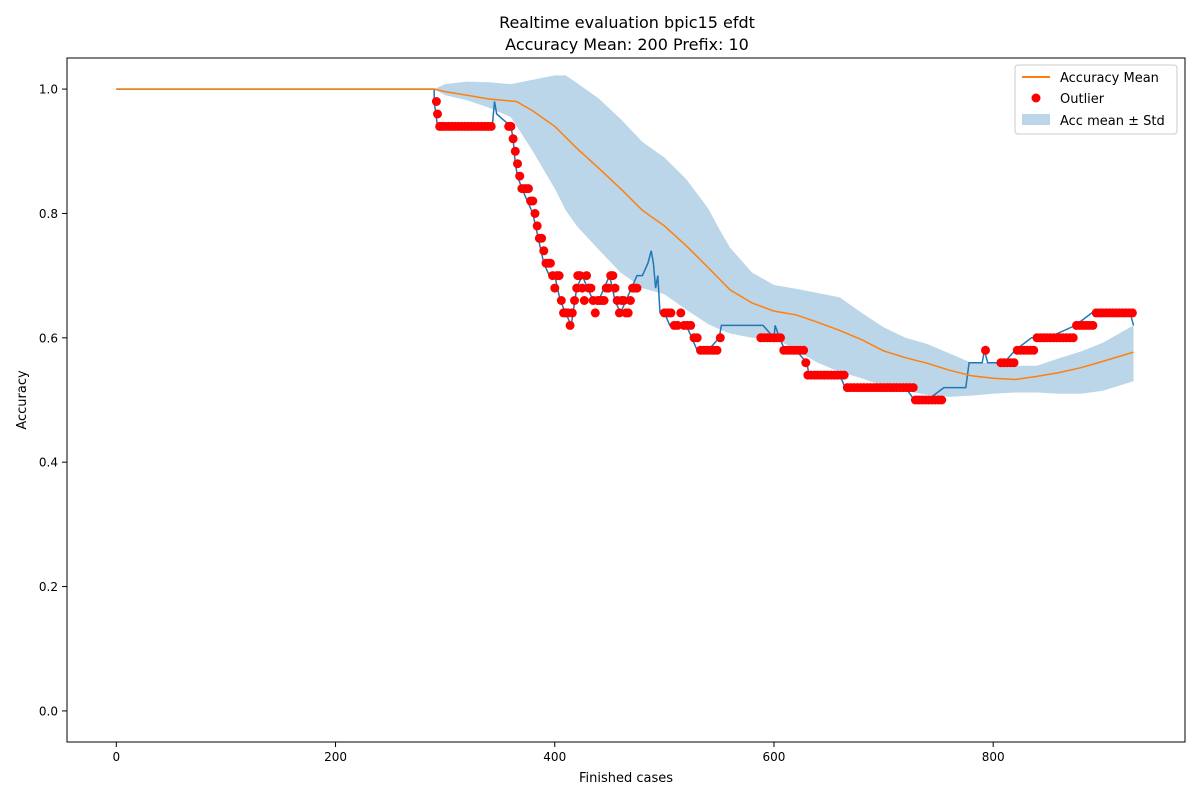 Image resolution: width=1200 pixels, height=800 pixels. I want to click on y-tick-label: 0.0, so click(48, 711).